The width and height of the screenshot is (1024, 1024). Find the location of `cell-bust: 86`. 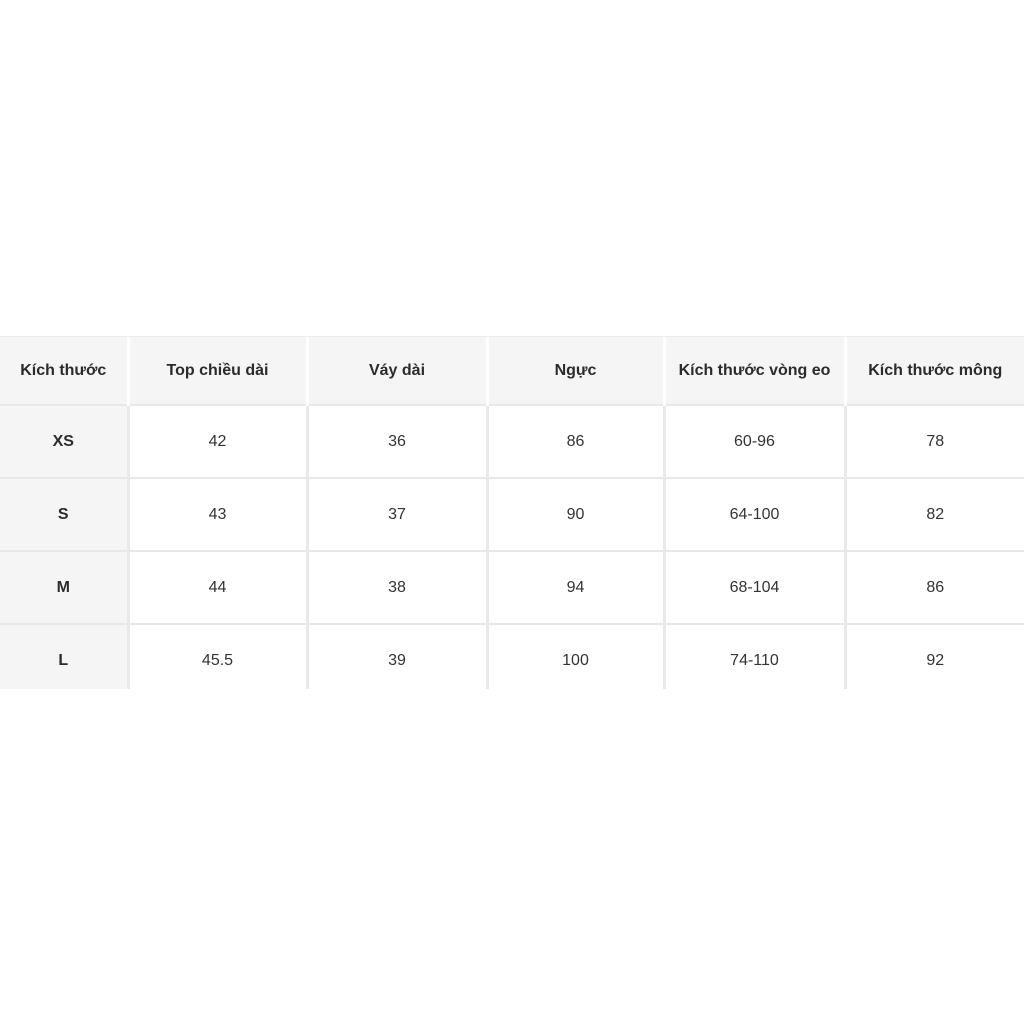

cell-bust: 86 is located at coordinates (576, 442).